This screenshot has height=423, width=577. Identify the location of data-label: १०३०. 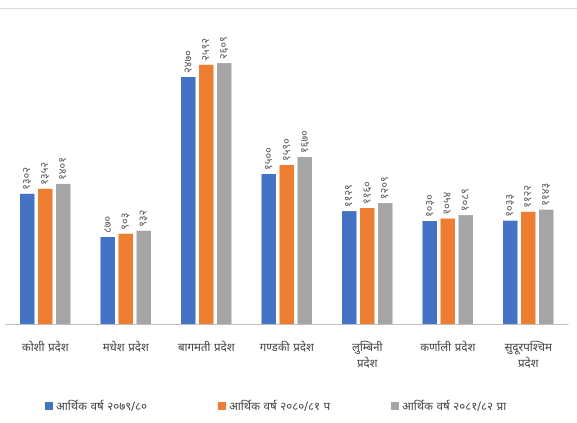
(429, 205).